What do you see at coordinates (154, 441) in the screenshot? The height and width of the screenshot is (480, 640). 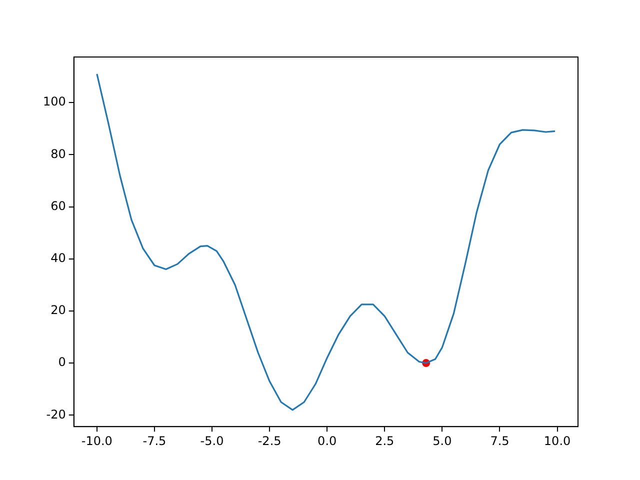 I see `x-tick-label: -7.5` at bounding box center [154, 441].